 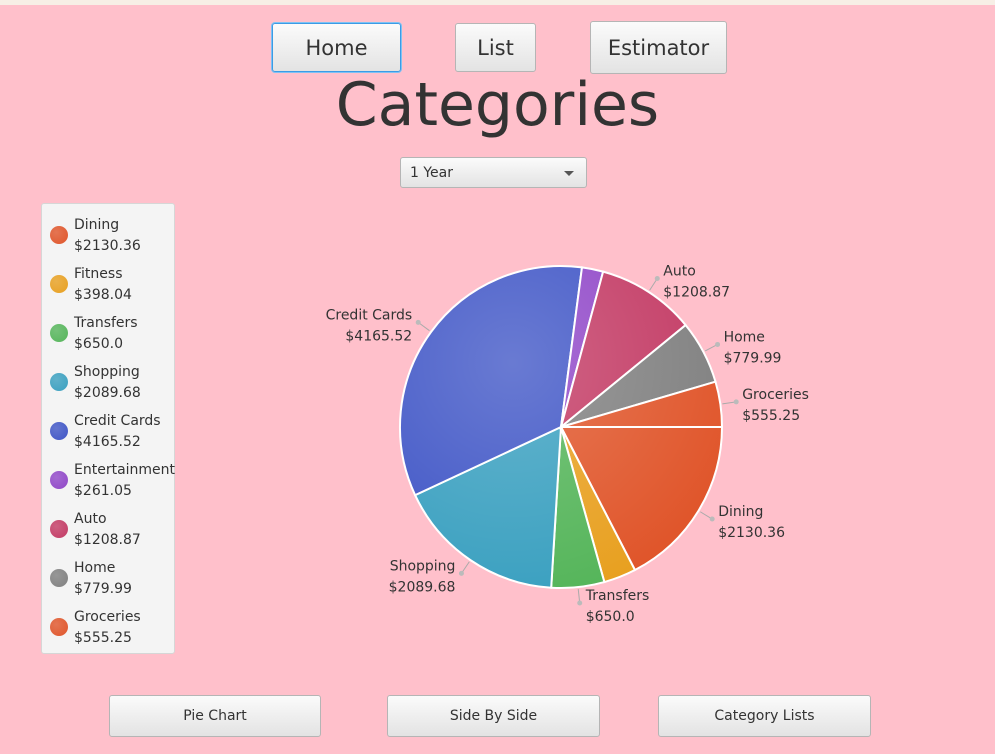 I want to click on pie-slice-auto, so click(x=623, y=350).